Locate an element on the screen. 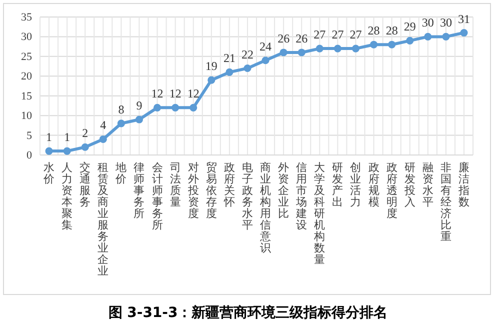 This screenshot has height=332, width=496. data-label: 21 is located at coordinates (229, 58).